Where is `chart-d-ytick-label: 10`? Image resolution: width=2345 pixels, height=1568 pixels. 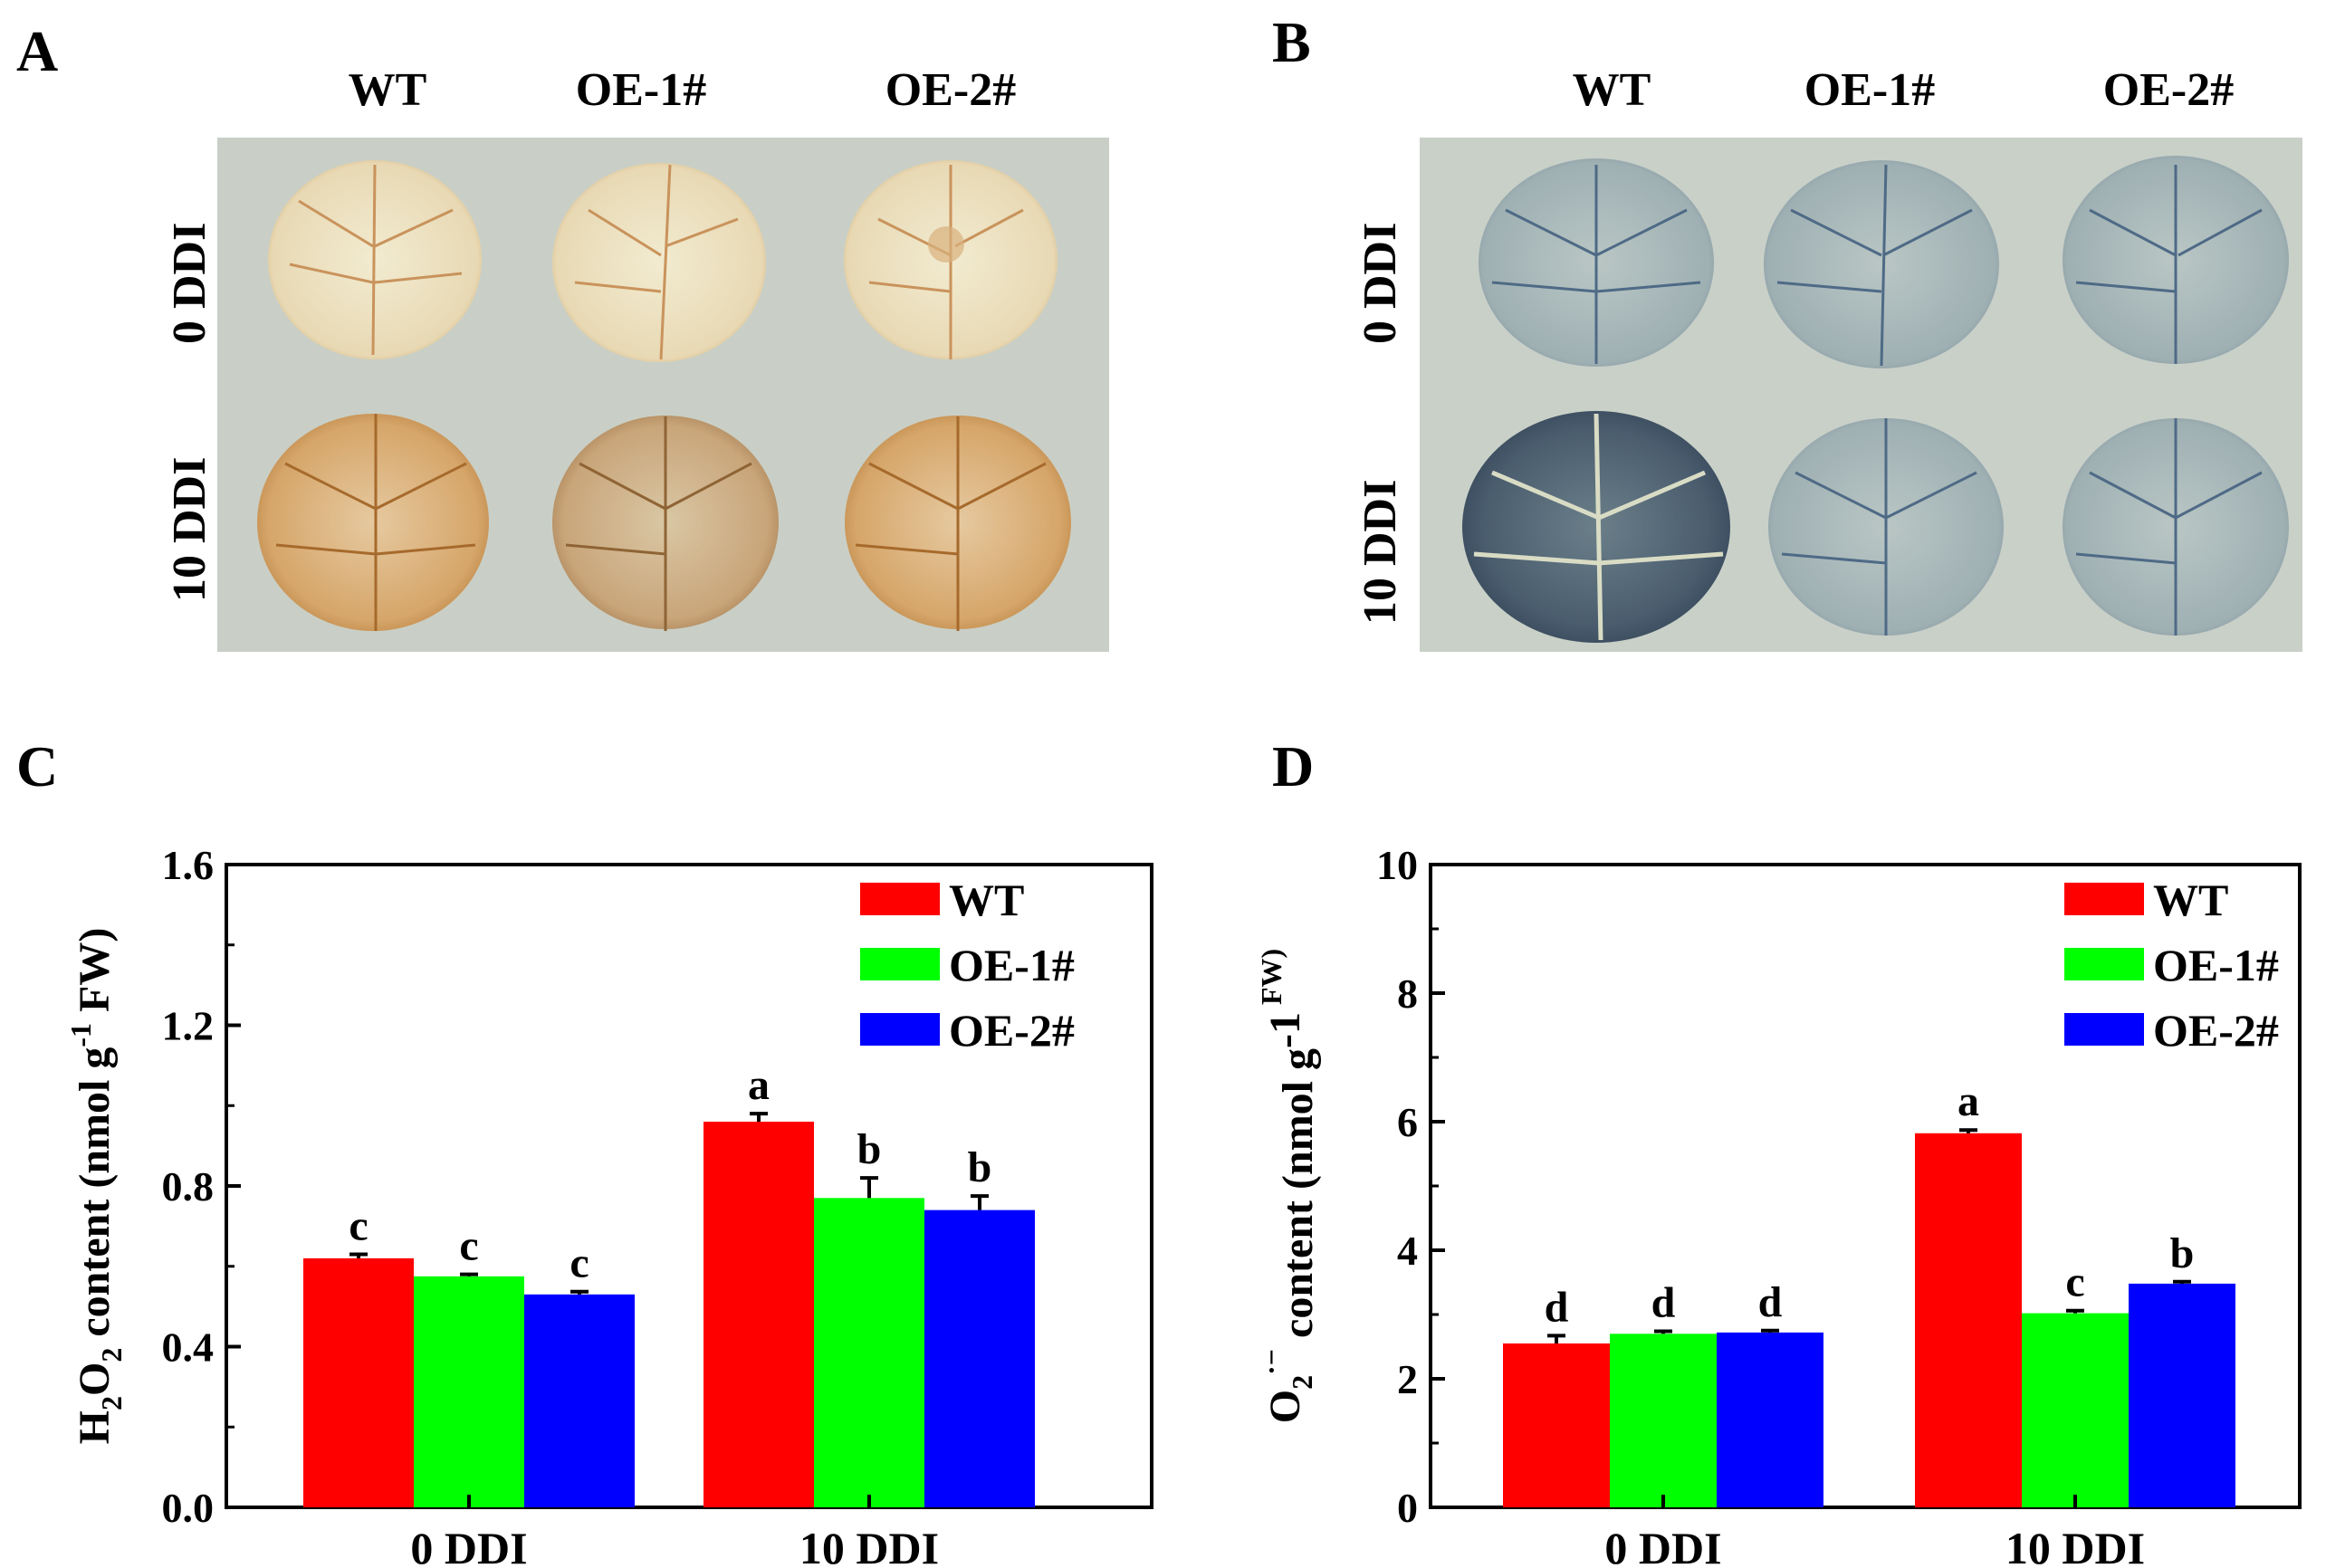
chart-d-ytick-label: 10 is located at coordinates (1397, 865).